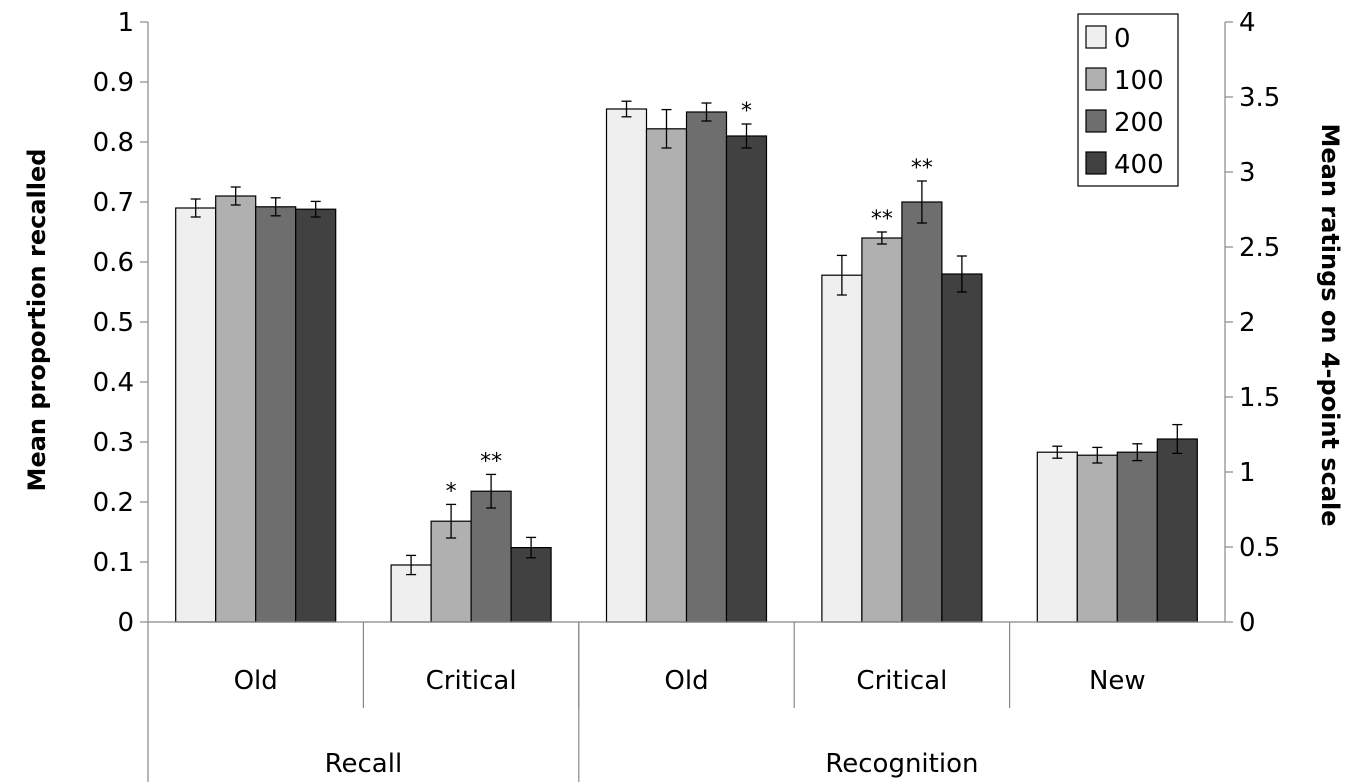  What do you see at coordinates (1139, 123) in the screenshot?
I see `legend-label-200: 200` at bounding box center [1139, 123].